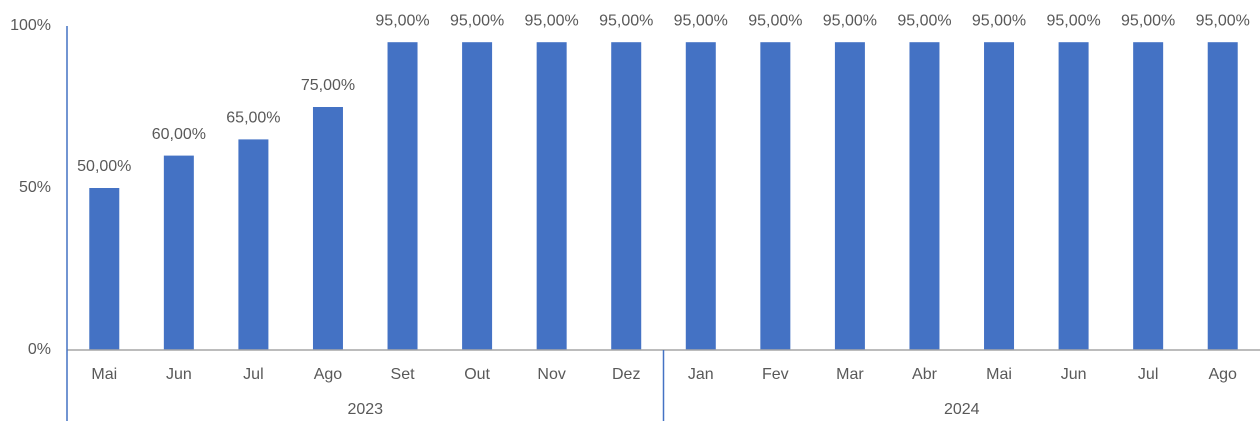  What do you see at coordinates (328, 85) in the screenshot?
I see `data-label: 75,00%` at bounding box center [328, 85].